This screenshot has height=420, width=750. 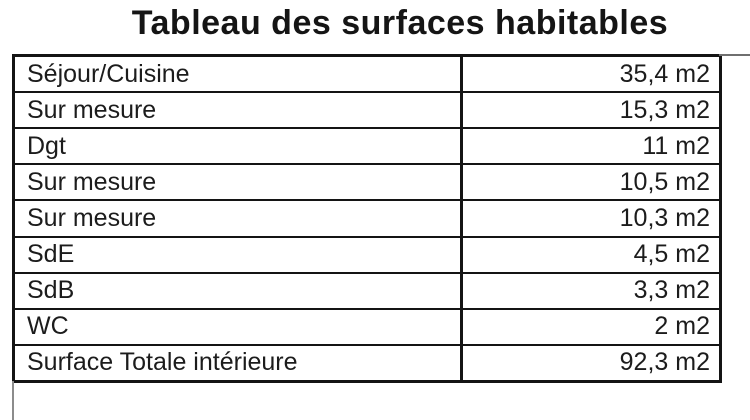 I want to click on scan-artifact-left-line, so click(x=13, y=400).